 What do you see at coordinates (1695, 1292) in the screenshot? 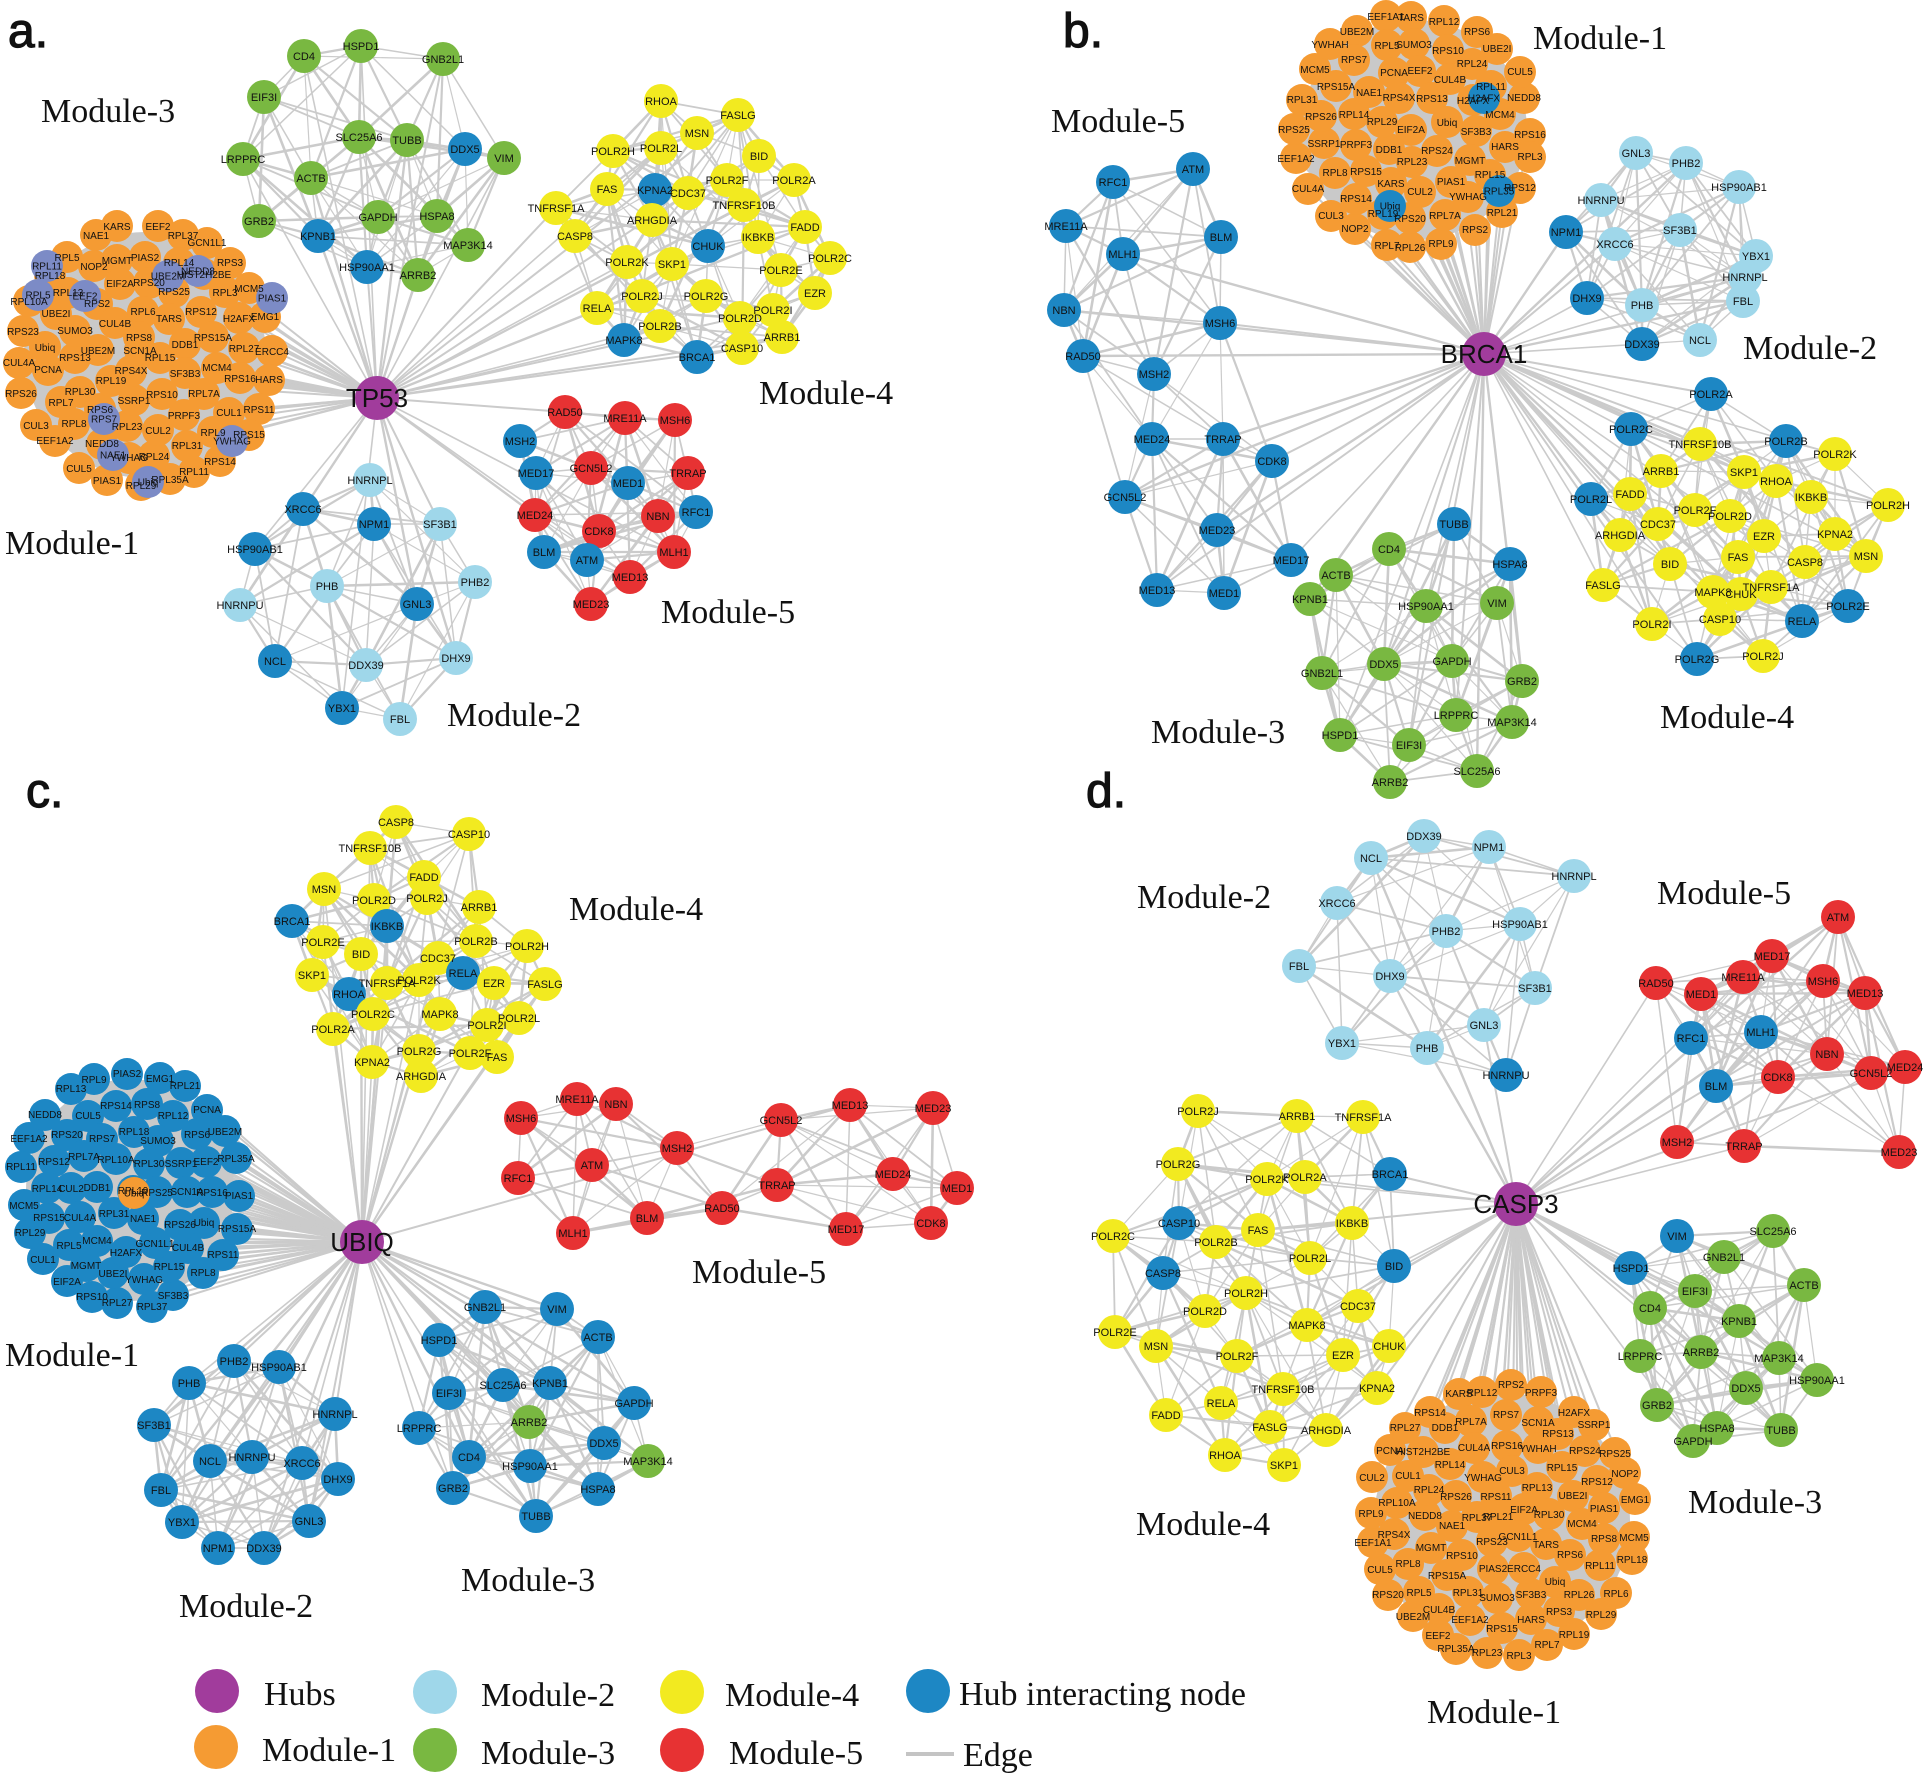
I see `svg-text: EIF3I` at bounding box center [1695, 1292].